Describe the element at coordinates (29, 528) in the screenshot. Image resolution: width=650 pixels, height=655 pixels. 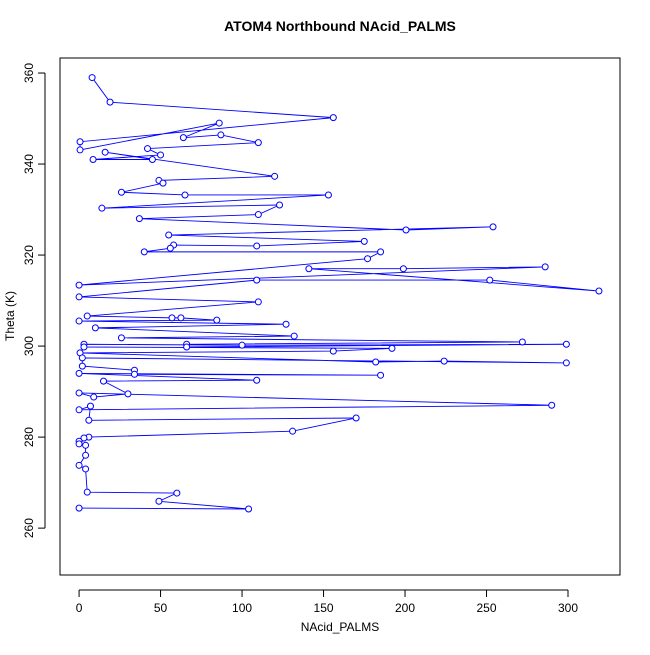
I see `y-tick-label: 260` at that location.